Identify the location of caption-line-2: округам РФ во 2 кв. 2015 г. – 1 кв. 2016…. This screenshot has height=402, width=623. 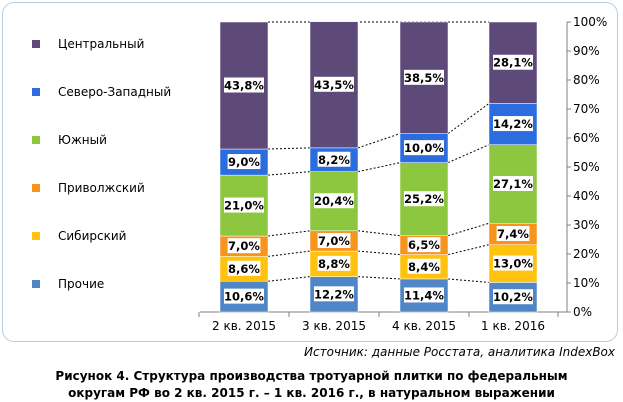
(311, 393).